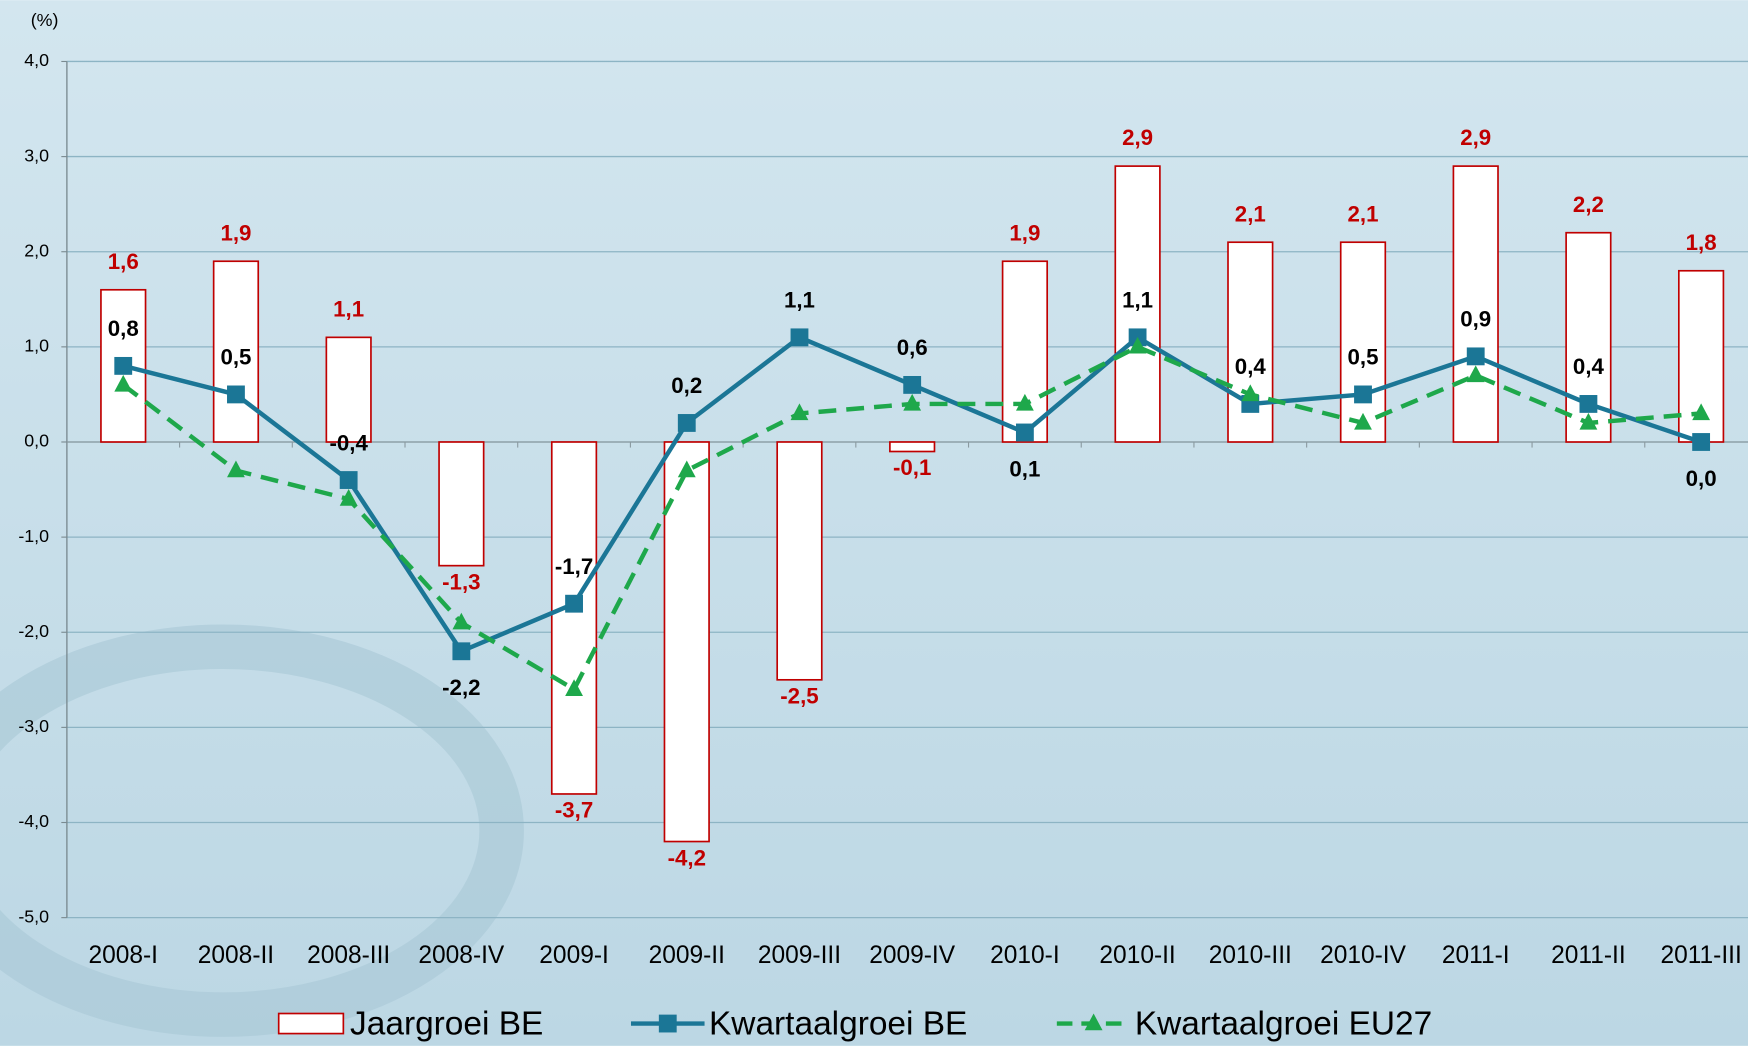 The width and height of the screenshot is (1748, 1046). What do you see at coordinates (574, 955) in the screenshot?
I see `x-tick-label: 2009-I` at bounding box center [574, 955].